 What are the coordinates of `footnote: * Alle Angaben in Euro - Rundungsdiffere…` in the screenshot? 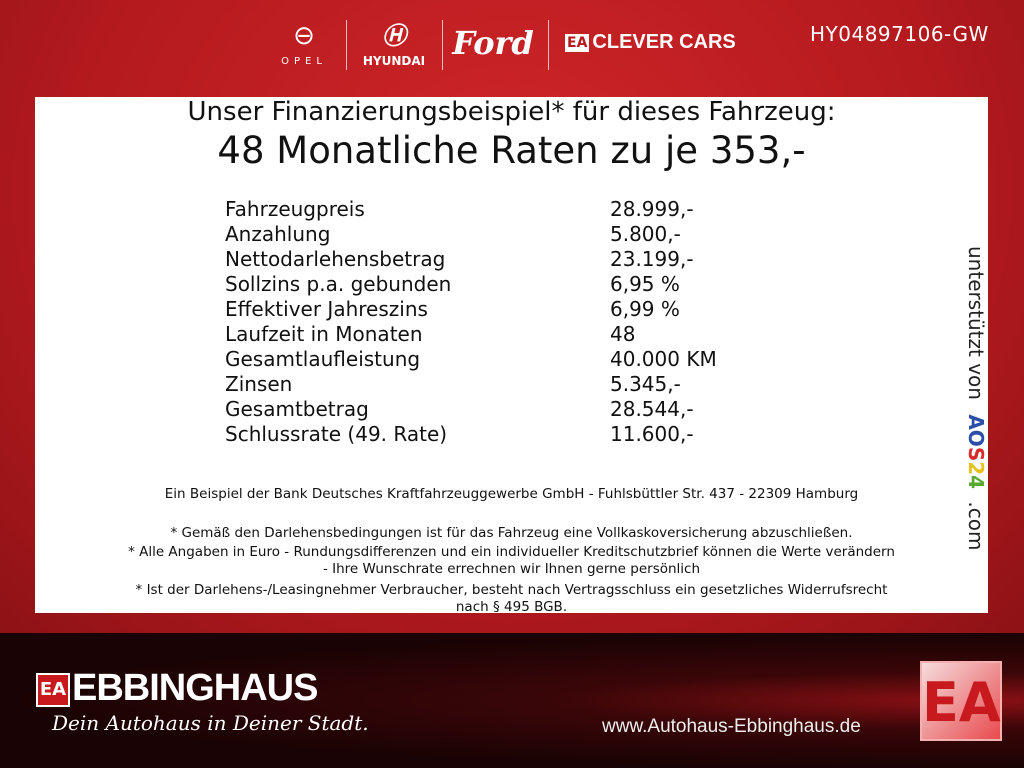 It's located at (511, 552).